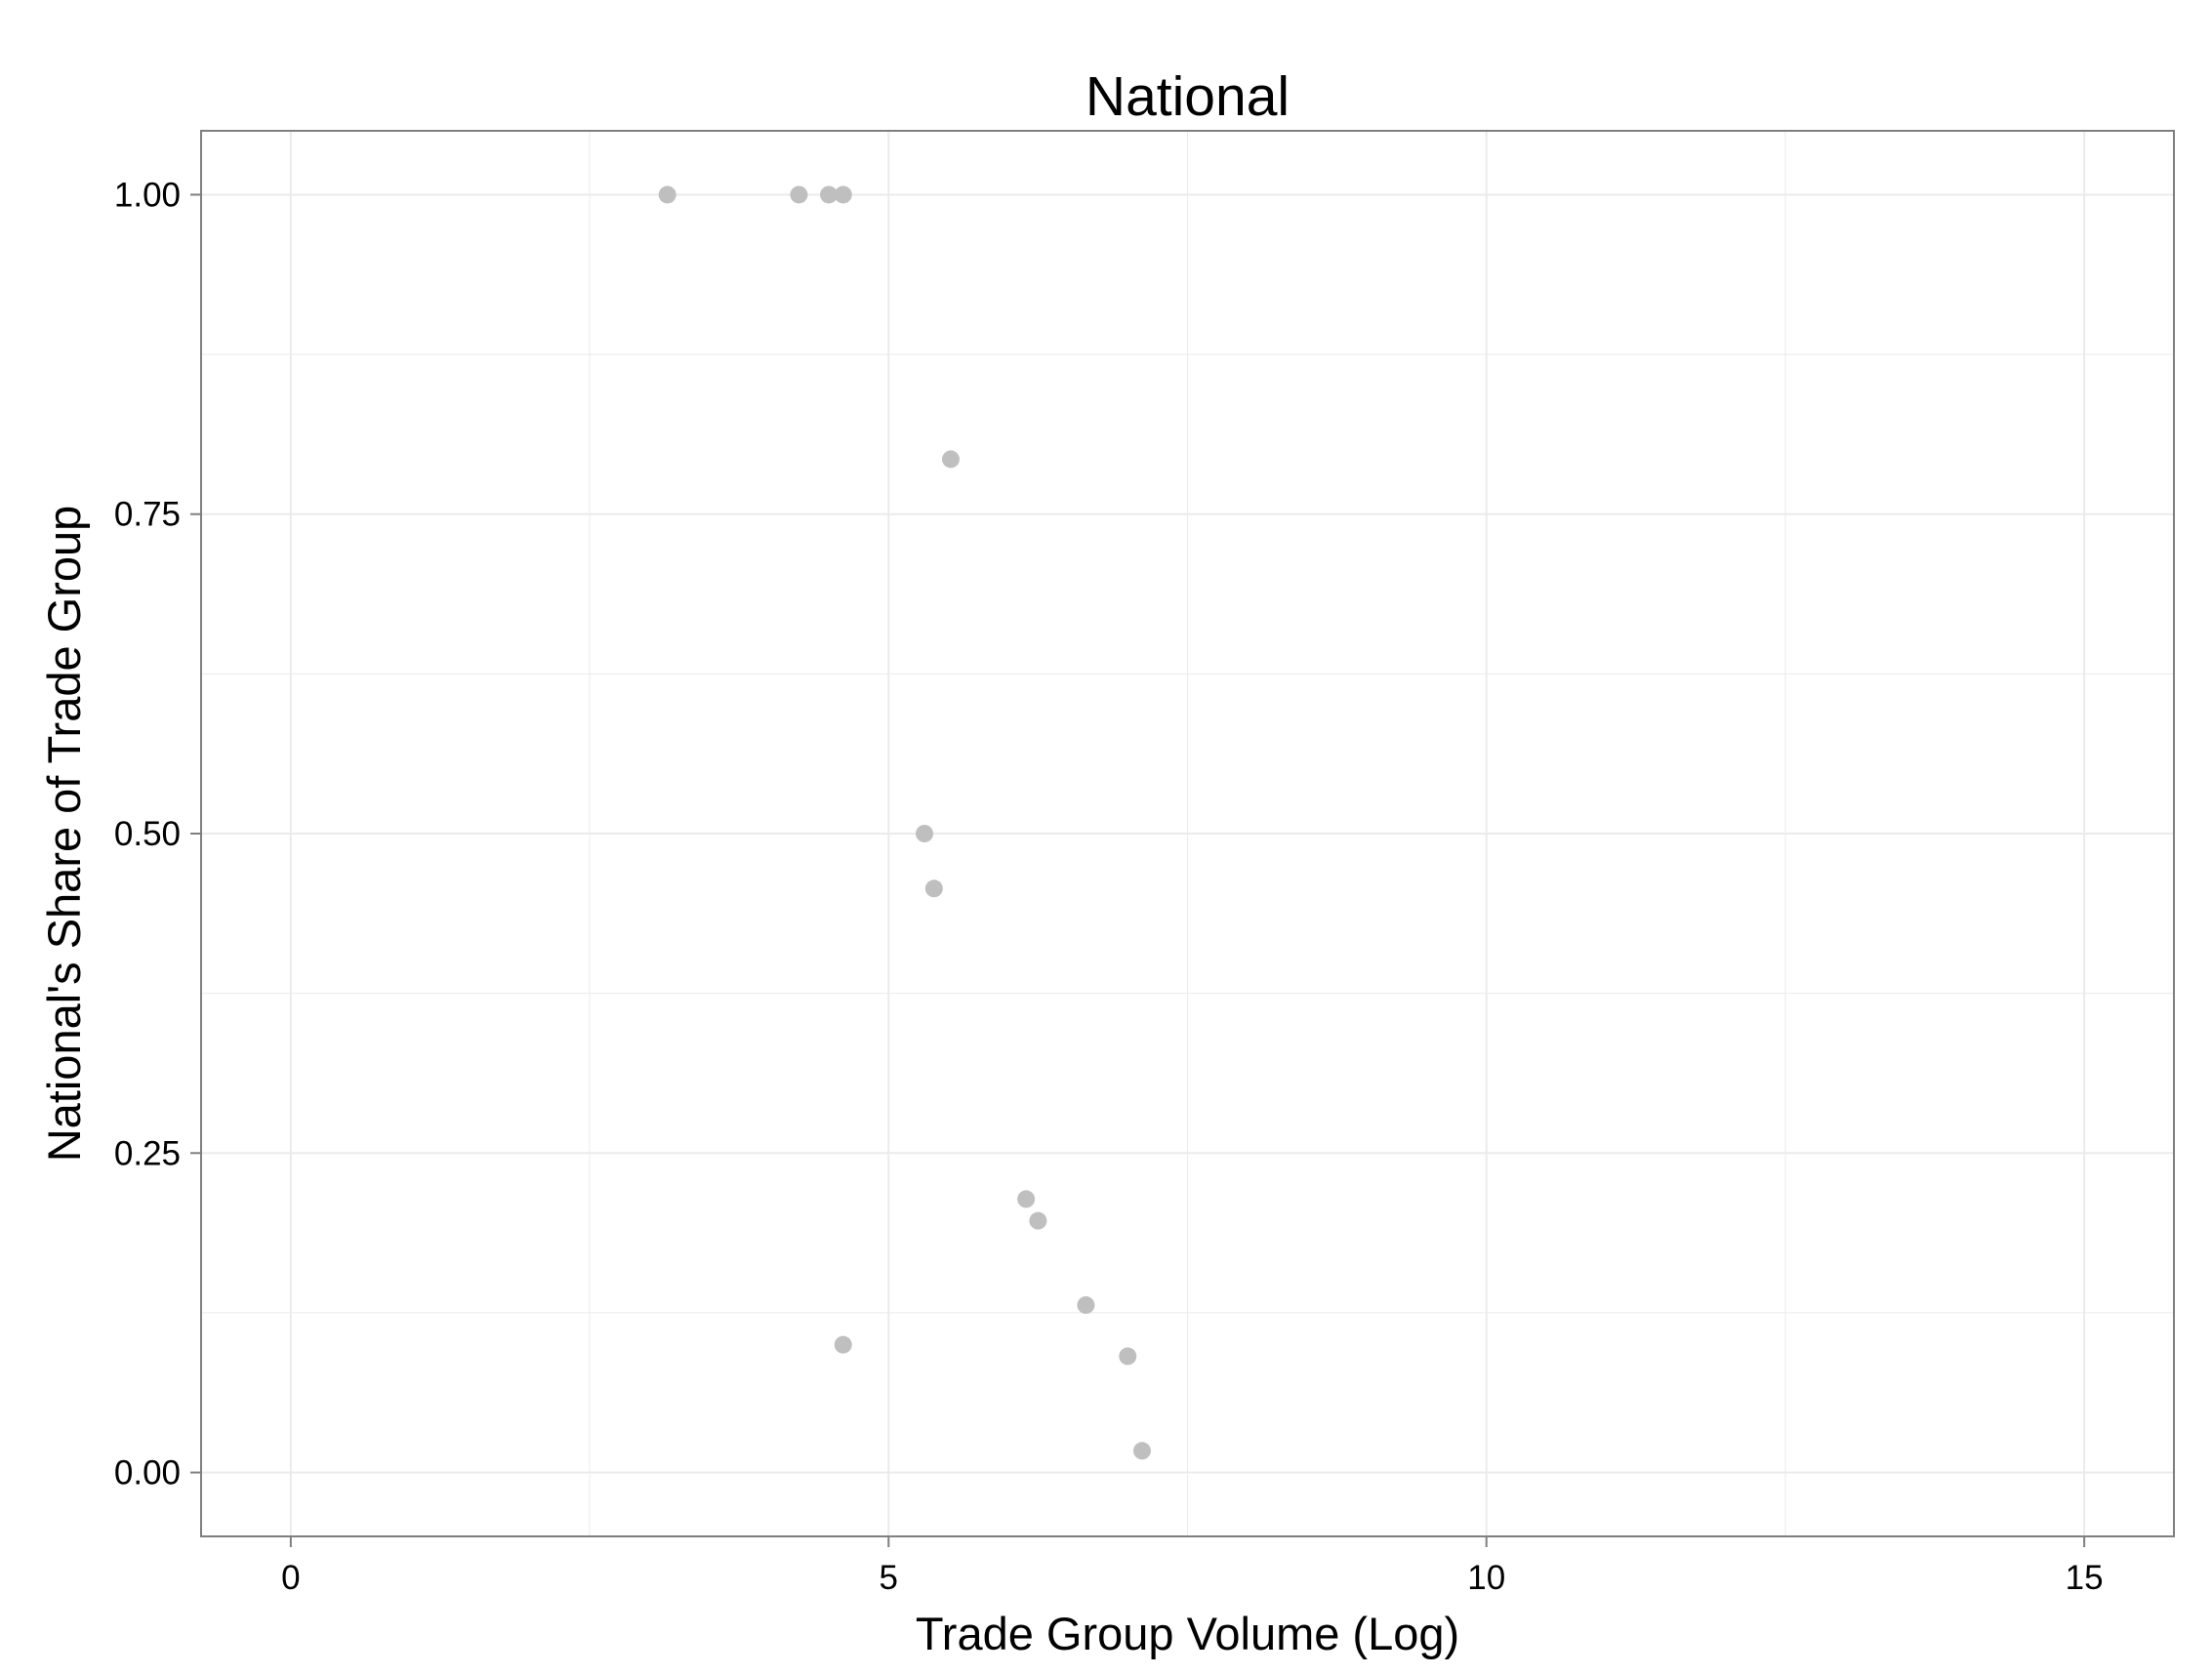 This screenshot has width=2212, height=1675. I want to click on y-tick-label: 0.50, so click(147, 834).